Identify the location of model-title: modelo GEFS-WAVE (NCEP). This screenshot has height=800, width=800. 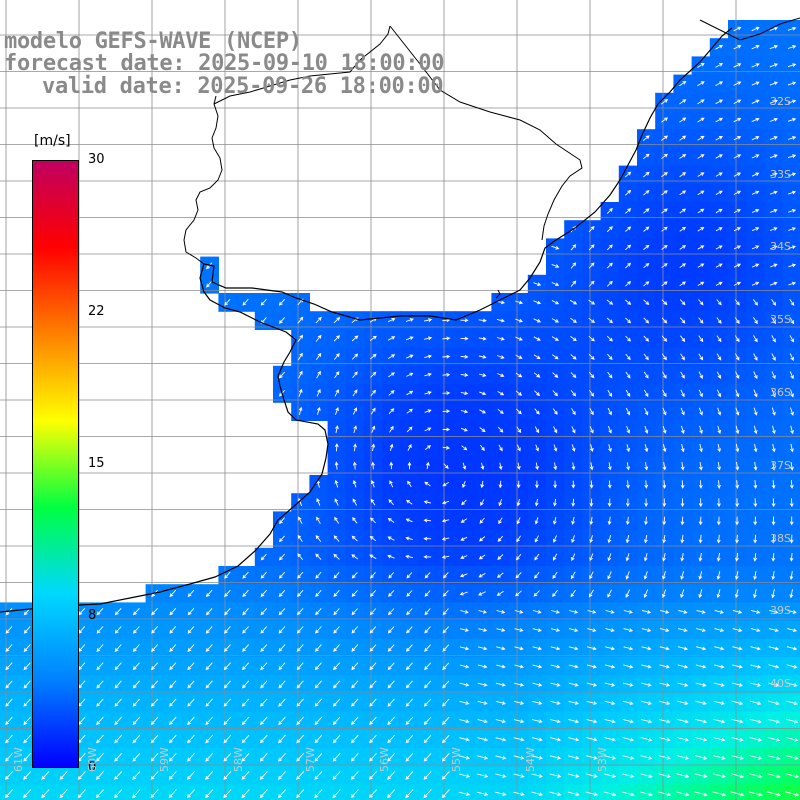
(153, 41).